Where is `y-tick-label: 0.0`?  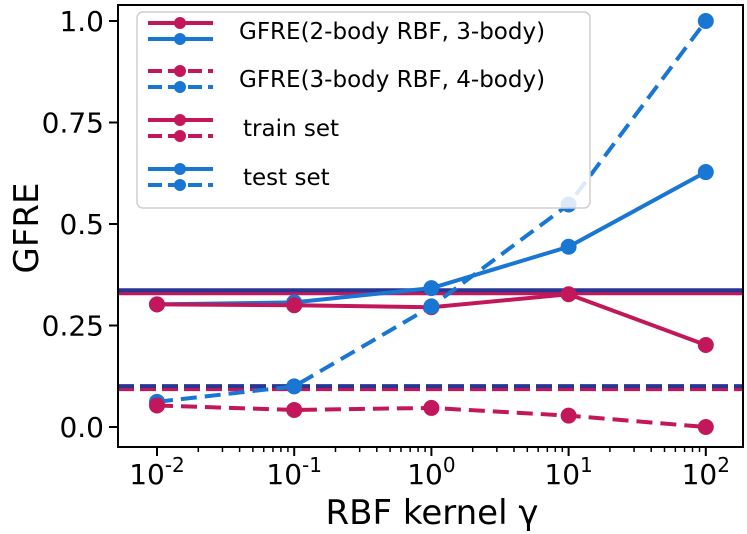 y-tick-label: 0.0 is located at coordinates (81, 427).